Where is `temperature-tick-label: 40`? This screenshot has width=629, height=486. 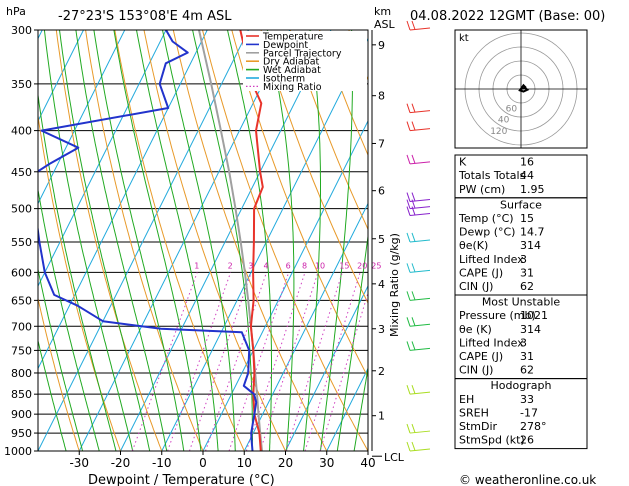
temperature-tick-label: 40 is located at coordinates (367, 463).